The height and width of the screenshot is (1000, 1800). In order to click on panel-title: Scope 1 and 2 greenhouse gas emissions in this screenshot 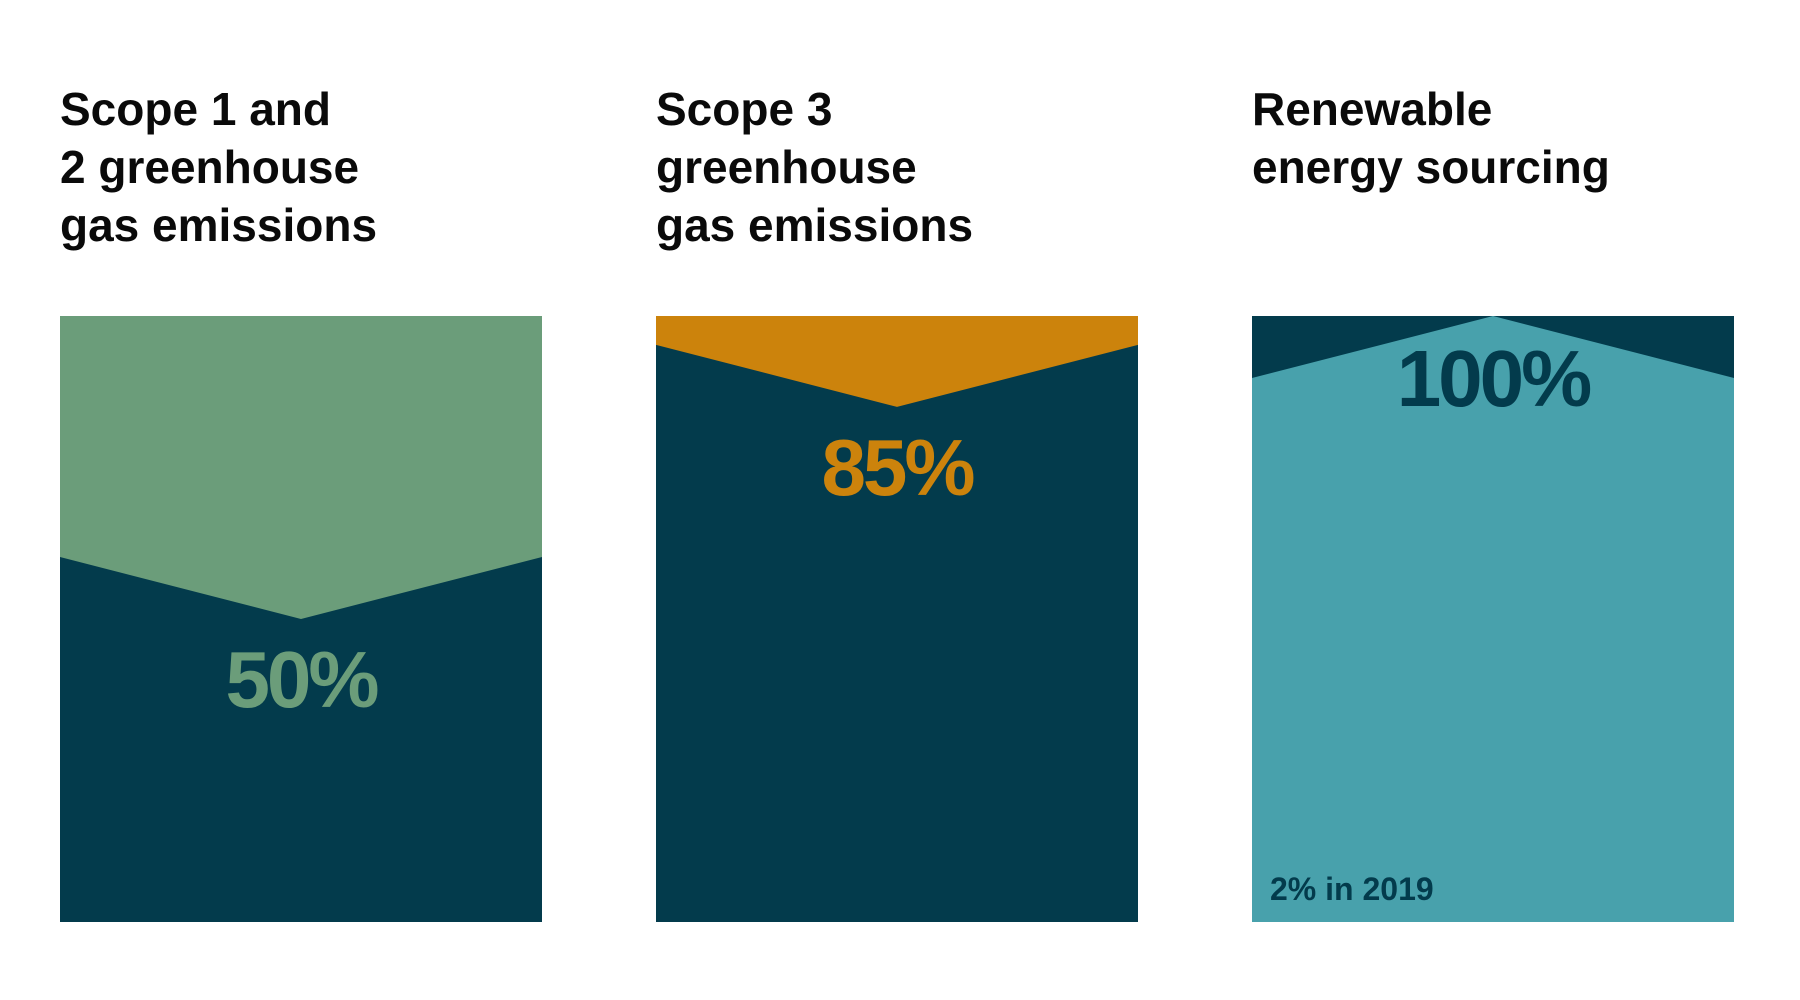, I will do `click(219, 167)`.